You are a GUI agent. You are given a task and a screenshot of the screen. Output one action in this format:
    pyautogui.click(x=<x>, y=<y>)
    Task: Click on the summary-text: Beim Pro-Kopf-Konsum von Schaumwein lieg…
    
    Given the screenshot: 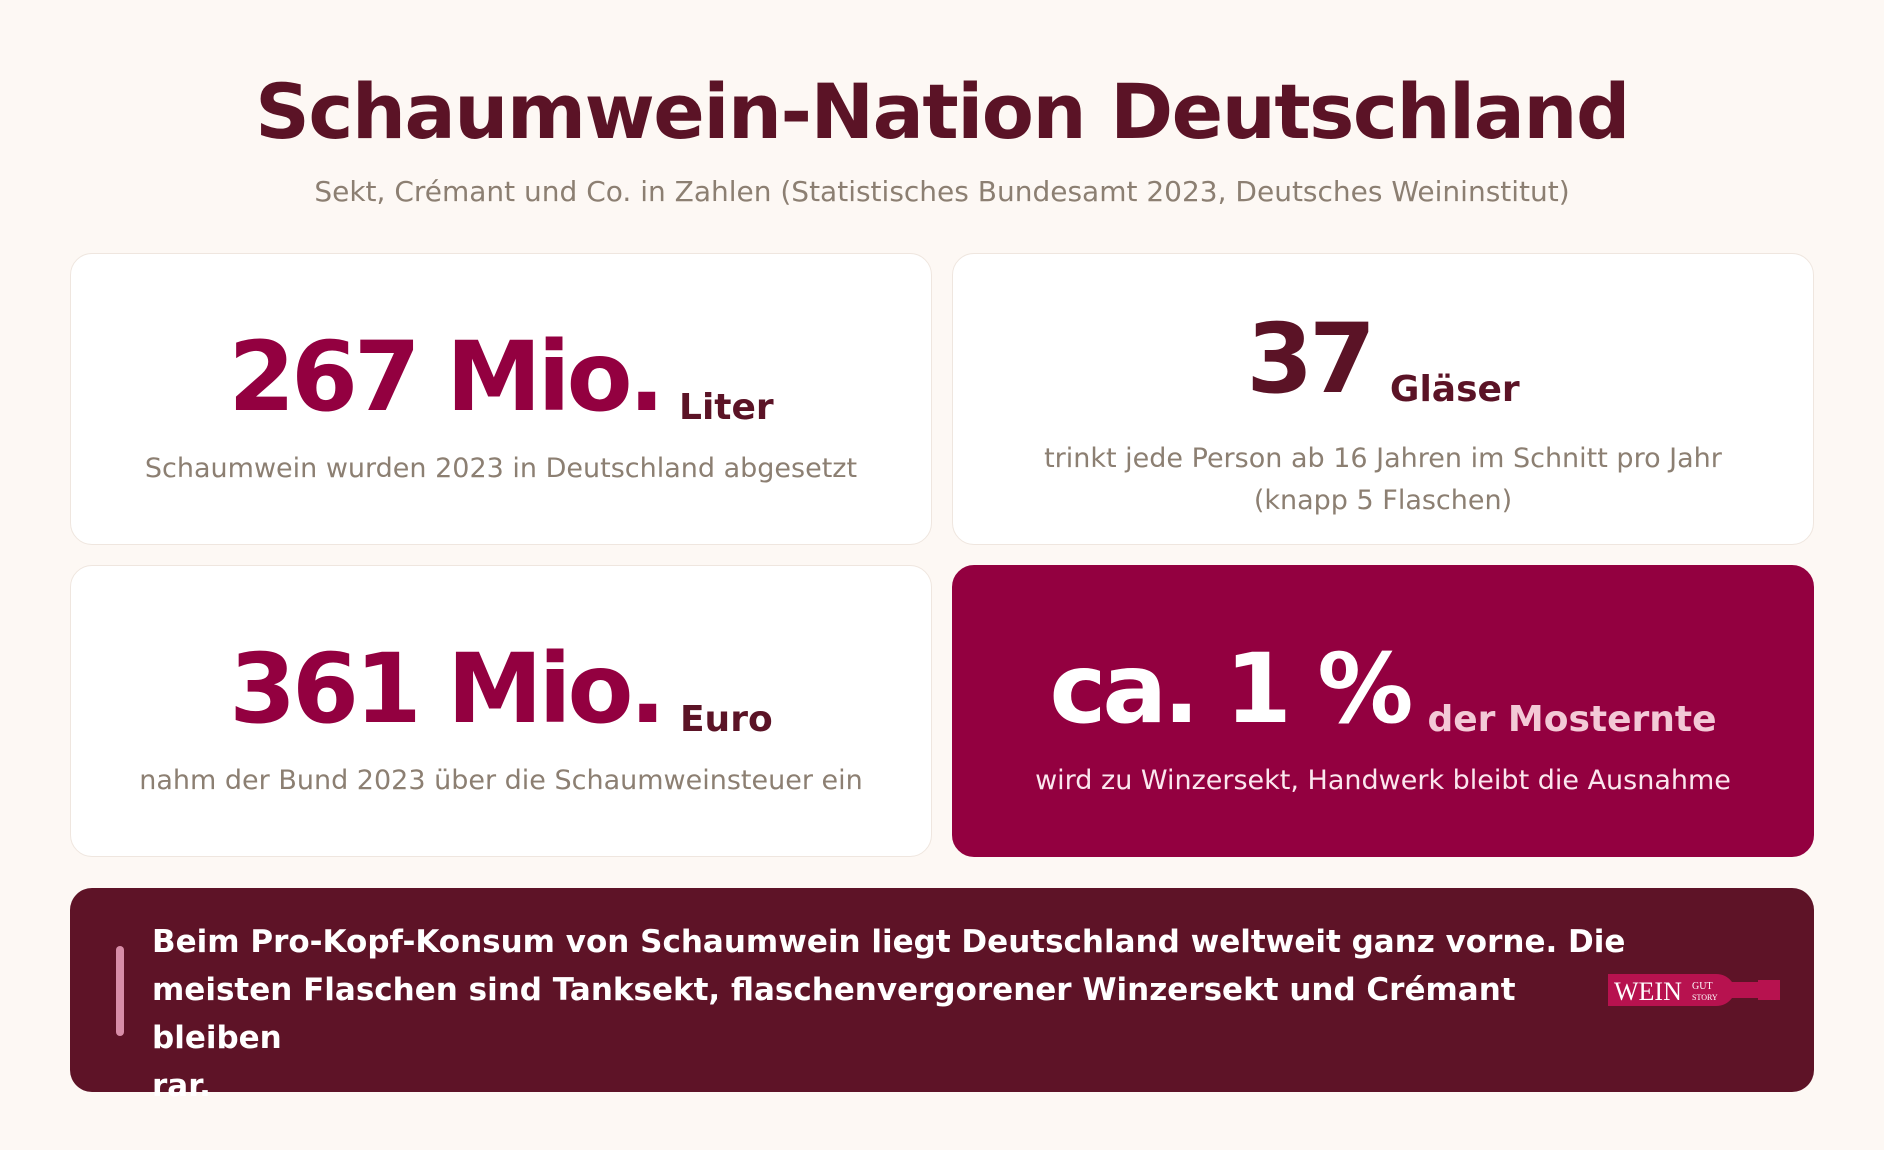 What is the action you would take?
    pyautogui.click(x=892, y=1014)
    